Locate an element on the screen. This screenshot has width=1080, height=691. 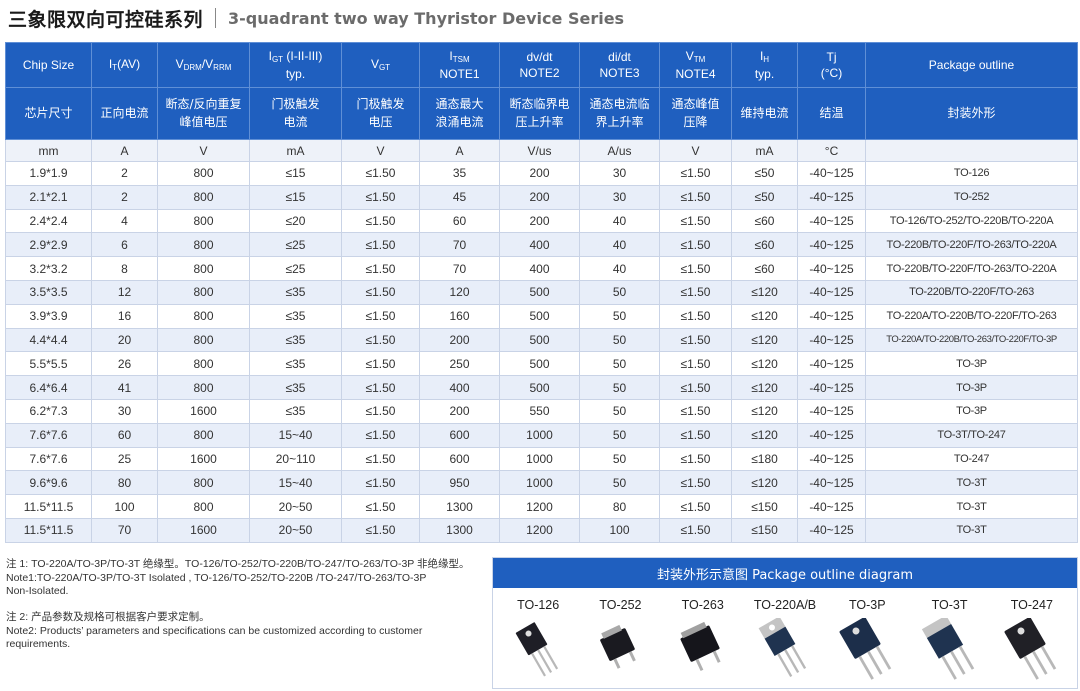
table-cell: 25 is located at coordinates (124, 459).